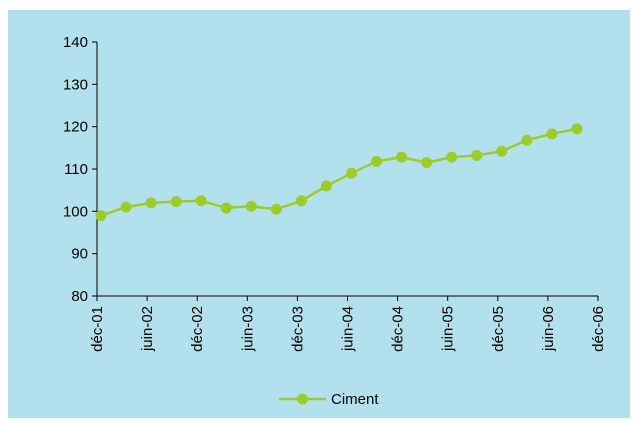  I want to click on y-tick-label: 100, so click(75, 211).